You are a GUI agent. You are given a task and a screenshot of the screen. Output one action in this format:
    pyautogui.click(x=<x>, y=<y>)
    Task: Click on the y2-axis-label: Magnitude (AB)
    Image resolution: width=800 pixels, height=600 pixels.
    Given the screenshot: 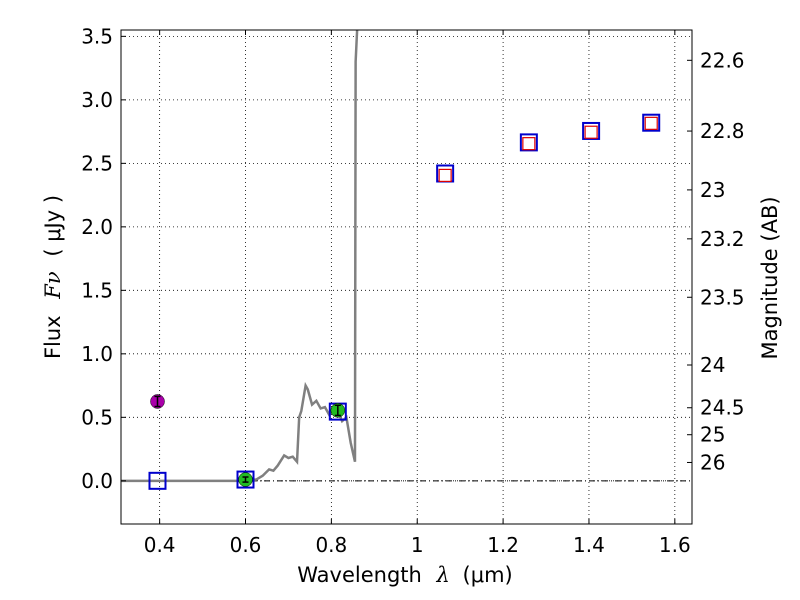 What is the action you would take?
    pyautogui.click(x=770, y=277)
    